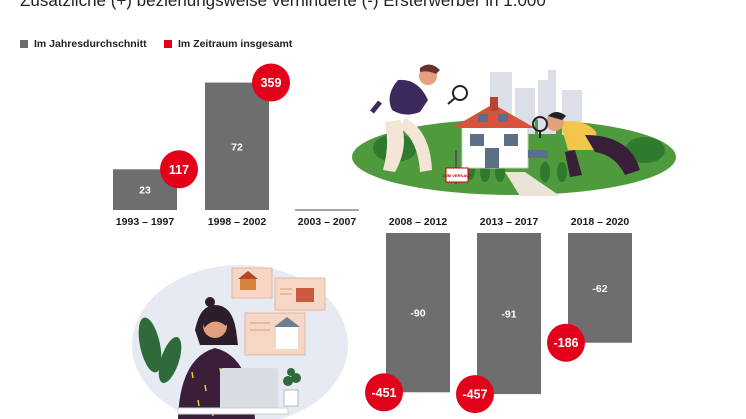 The image size is (746, 419). Describe the element at coordinates (457, 175) in the screenshot. I see `for-sale-sign-text: ZUM VERKAUF` at that location.